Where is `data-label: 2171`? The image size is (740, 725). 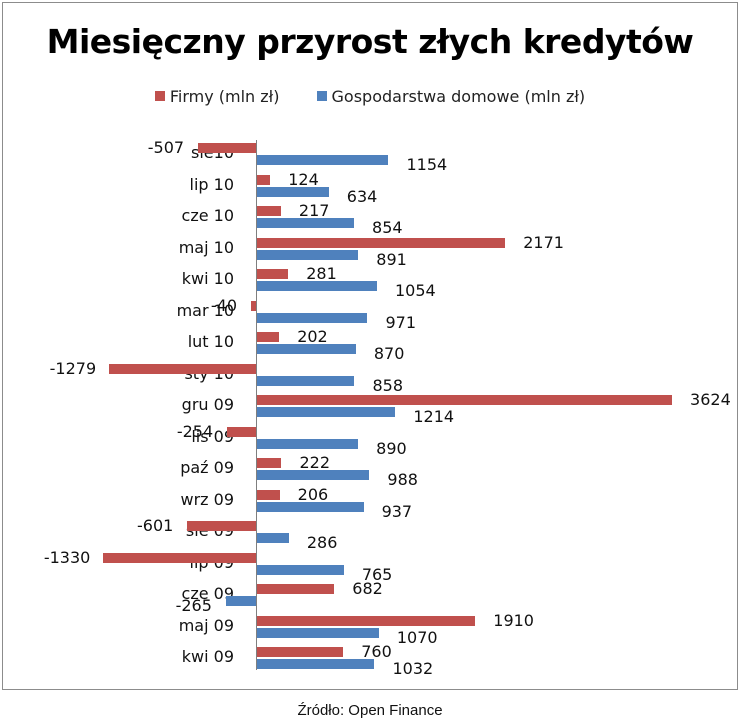 data-label: 2171 is located at coordinates (543, 242).